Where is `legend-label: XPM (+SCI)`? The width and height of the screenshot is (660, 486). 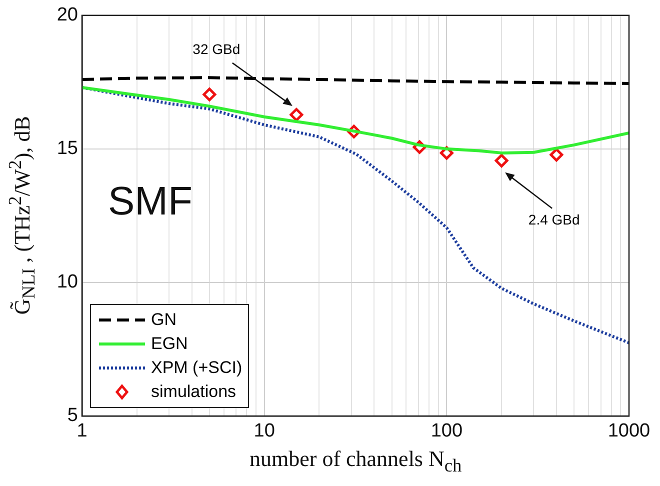 legend-label: XPM (+SCI) is located at coordinates (196, 368).